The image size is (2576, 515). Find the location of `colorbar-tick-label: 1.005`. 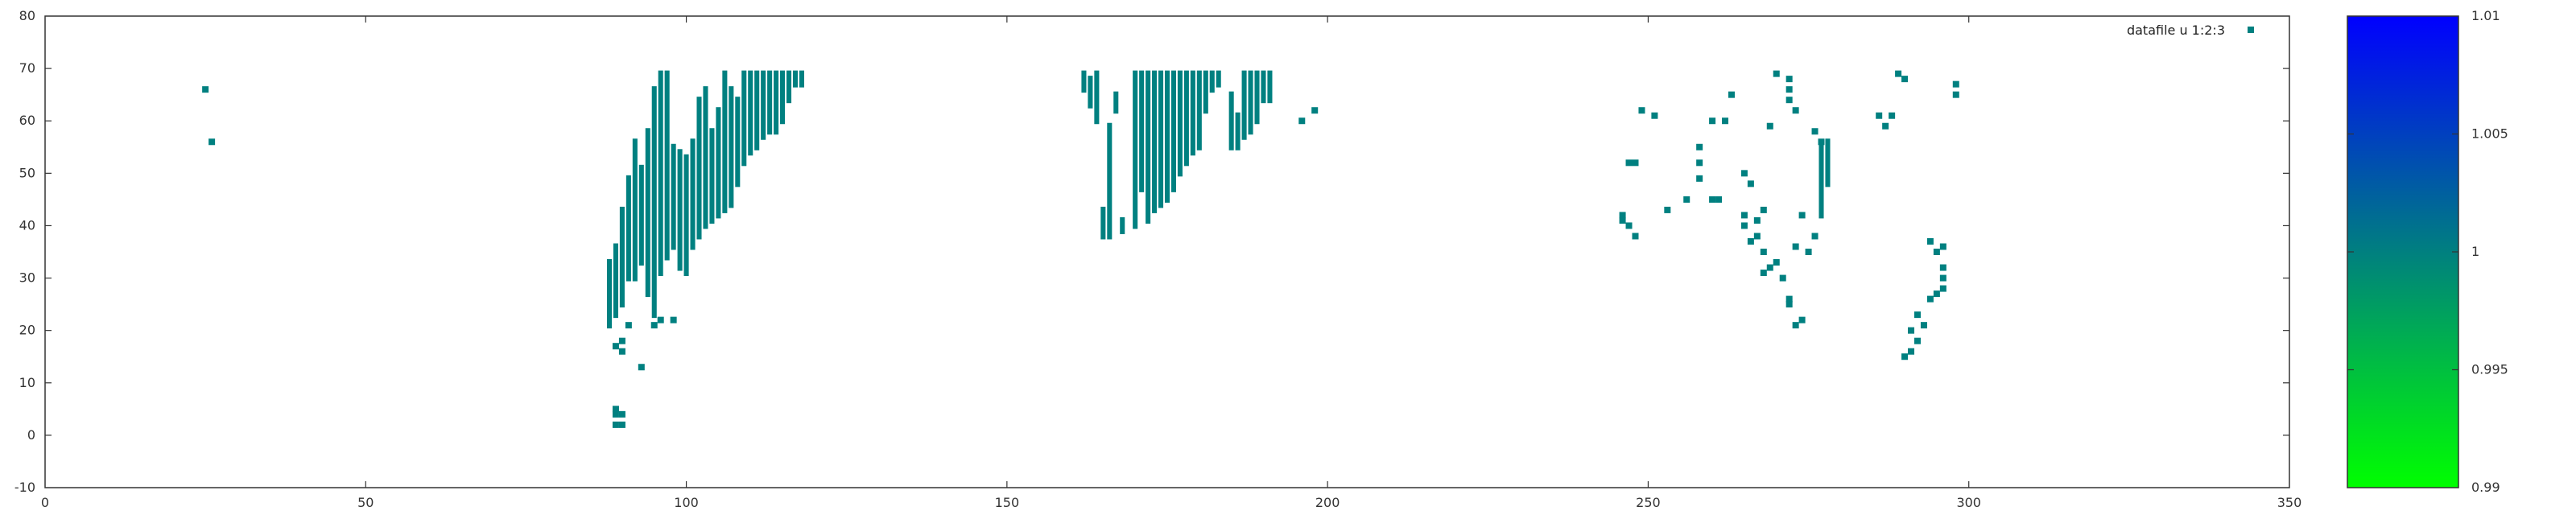

colorbar-tick-label: 1.005 is located at coordinates (2489, 134).